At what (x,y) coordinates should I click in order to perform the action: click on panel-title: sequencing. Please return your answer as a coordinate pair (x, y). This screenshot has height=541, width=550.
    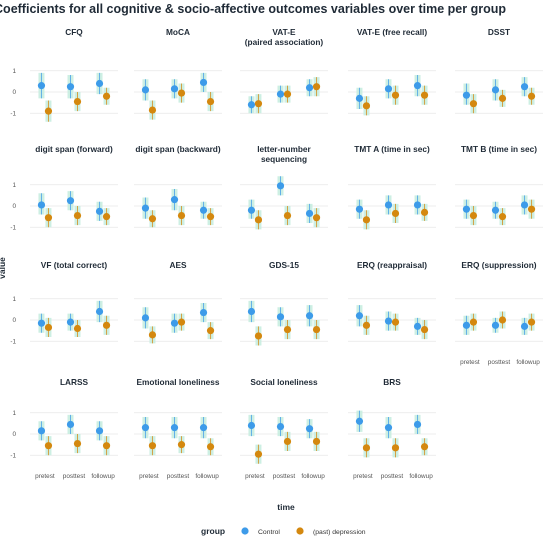
    Looking at the image, I should click on (284, 159).